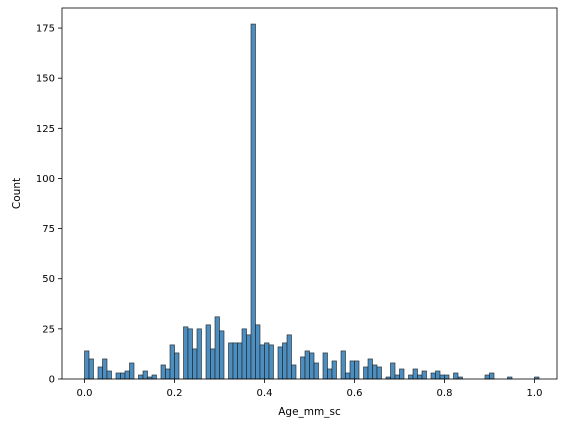 Image resolution: width=571 pixels, height=432 pixels. What do you see at coordinates (265, 393) in the screenshot?
I see `x-tick-label: 0.4` at bounding box center [265, 393].